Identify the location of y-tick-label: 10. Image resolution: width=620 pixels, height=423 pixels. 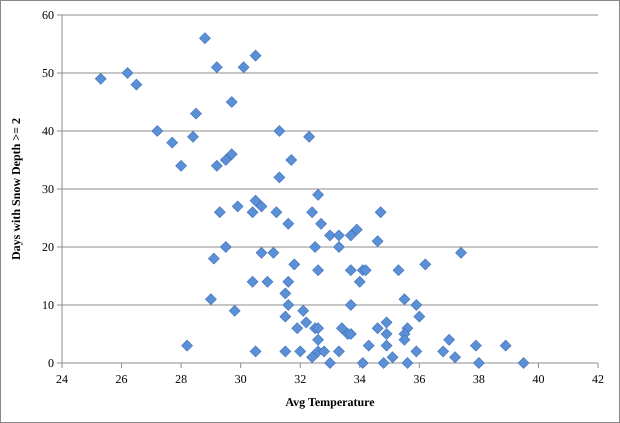
(48, 305).